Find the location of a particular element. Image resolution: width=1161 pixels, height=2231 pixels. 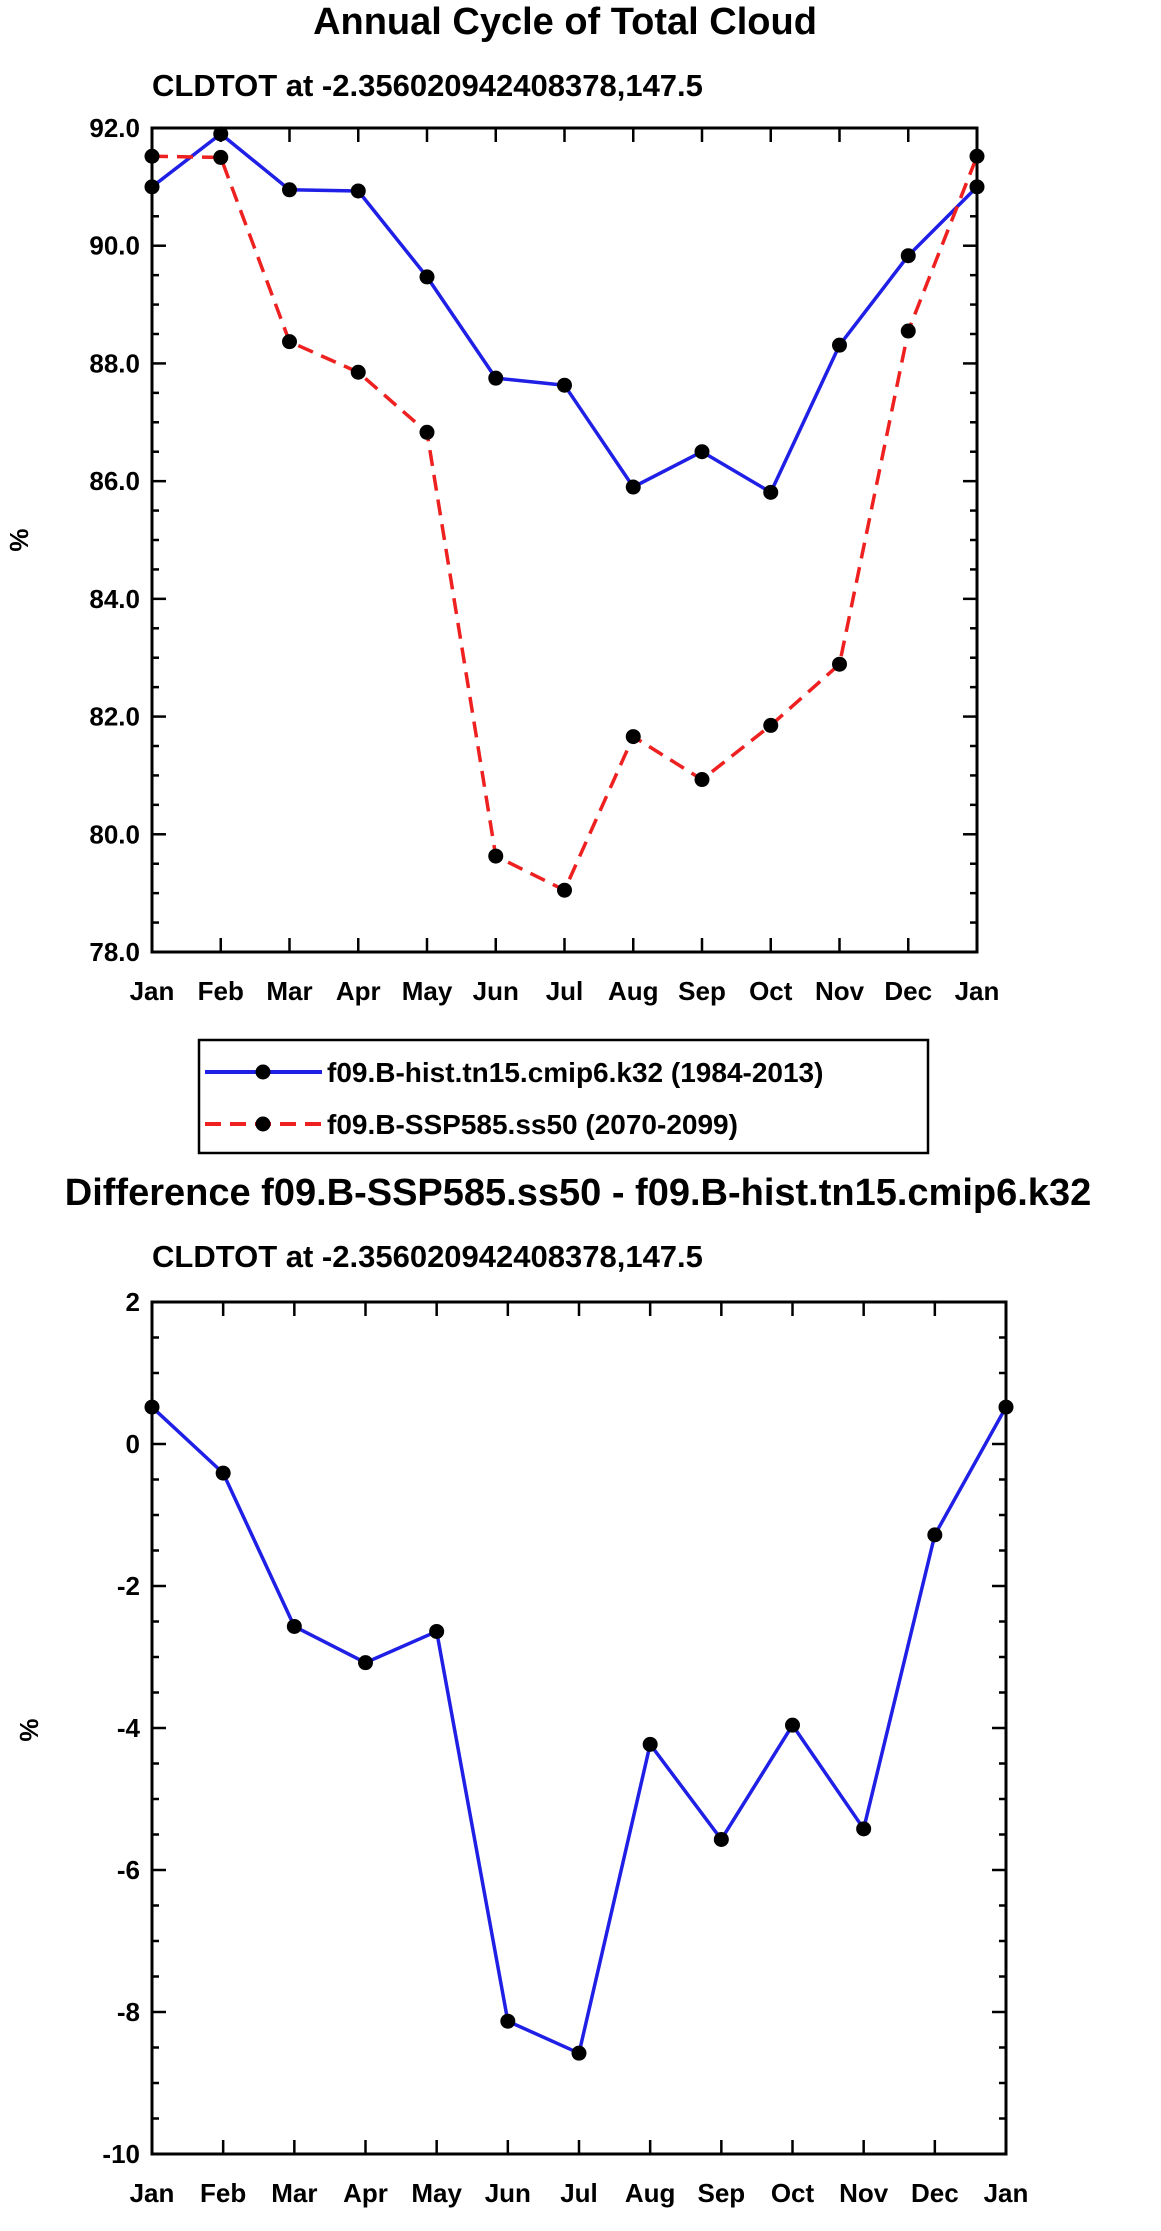

bottom-chart-ytick-label: -4 is located at coordinates (129, 1728).